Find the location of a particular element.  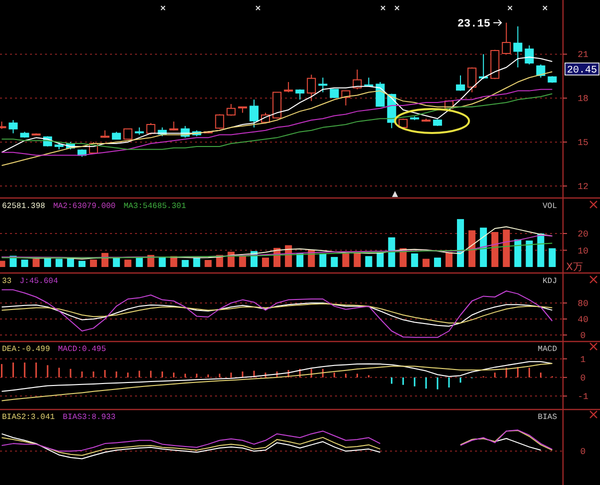

chart-title: KDJ is located at coordinates (549, 281).